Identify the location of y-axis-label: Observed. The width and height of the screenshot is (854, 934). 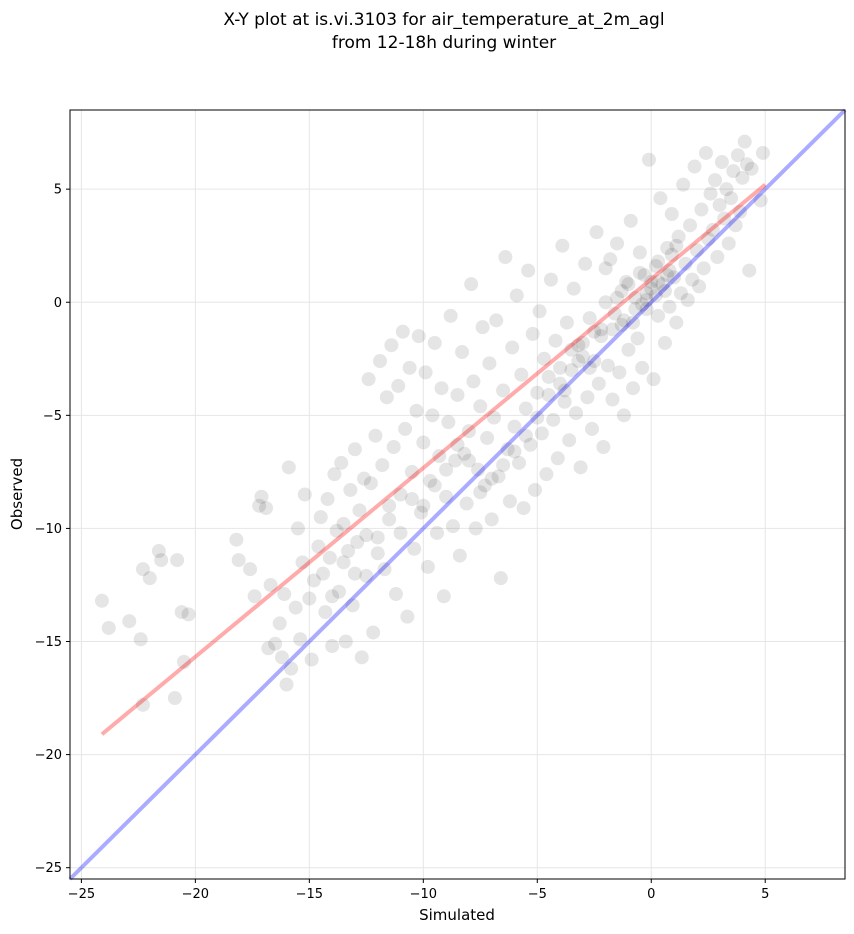
(17, 494).